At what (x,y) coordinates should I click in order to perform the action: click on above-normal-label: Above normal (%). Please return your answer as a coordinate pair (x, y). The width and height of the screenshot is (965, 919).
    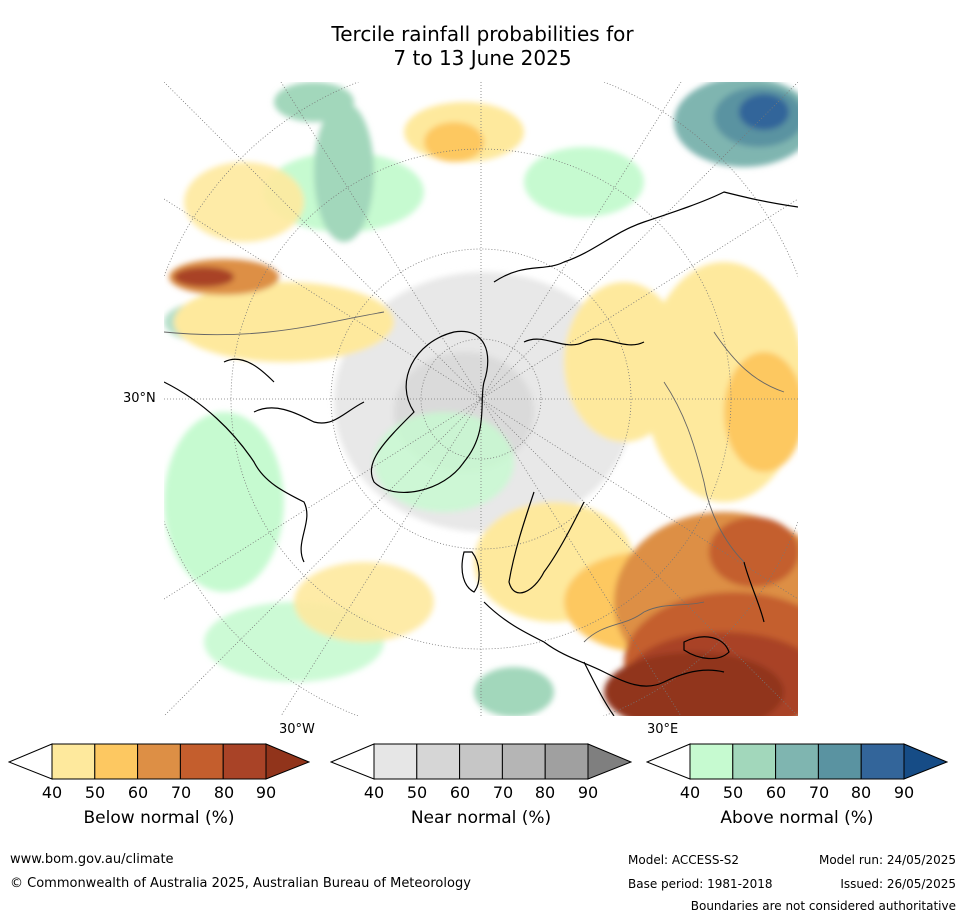
    Looking at the image, I should click on (797, 818).